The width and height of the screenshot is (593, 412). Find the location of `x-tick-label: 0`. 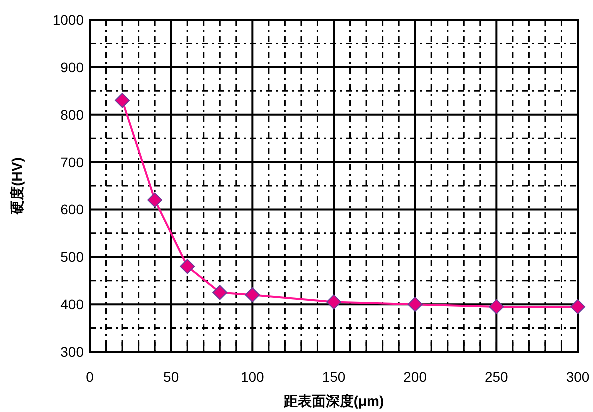

x-tick-label: 0 is located at coordinates (90, 377).